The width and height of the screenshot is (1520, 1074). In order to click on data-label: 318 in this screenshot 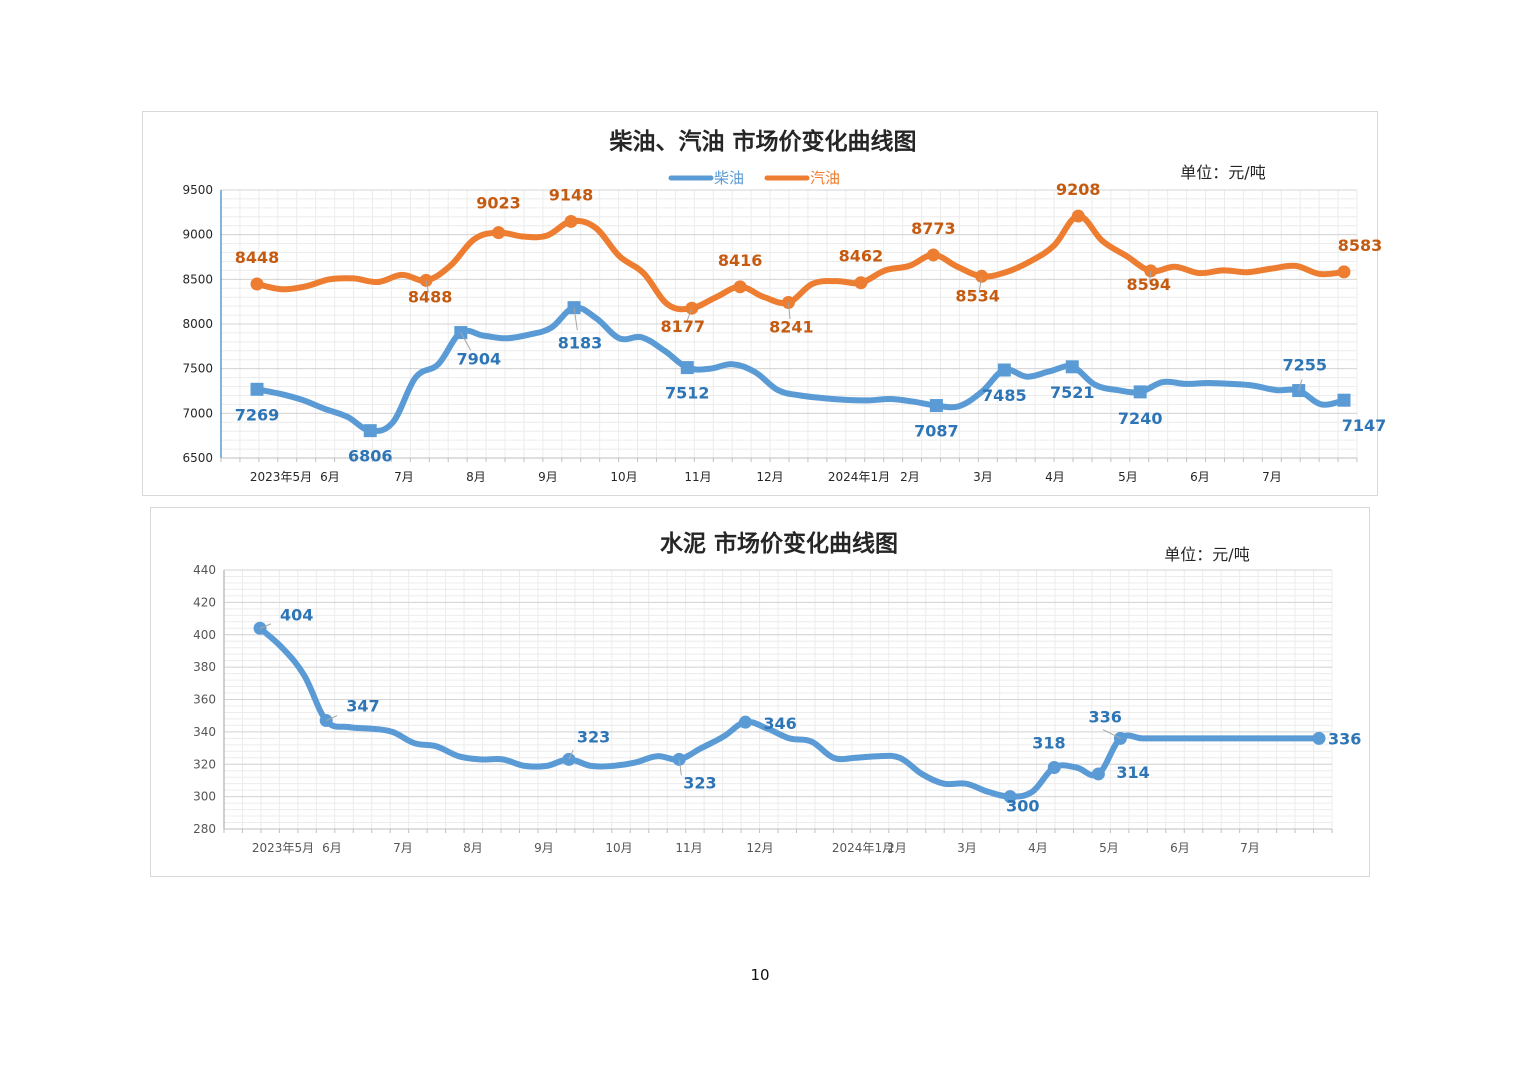, I will do `click(1048, 742)`.